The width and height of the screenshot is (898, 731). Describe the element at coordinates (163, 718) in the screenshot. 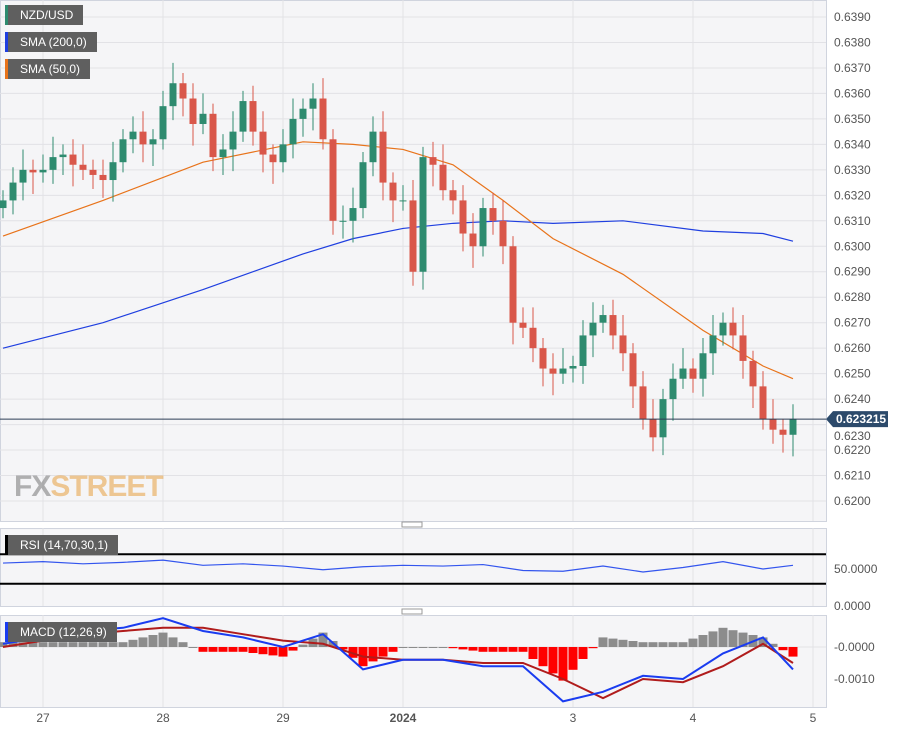

I see `x-tick-label: 28` at that location.